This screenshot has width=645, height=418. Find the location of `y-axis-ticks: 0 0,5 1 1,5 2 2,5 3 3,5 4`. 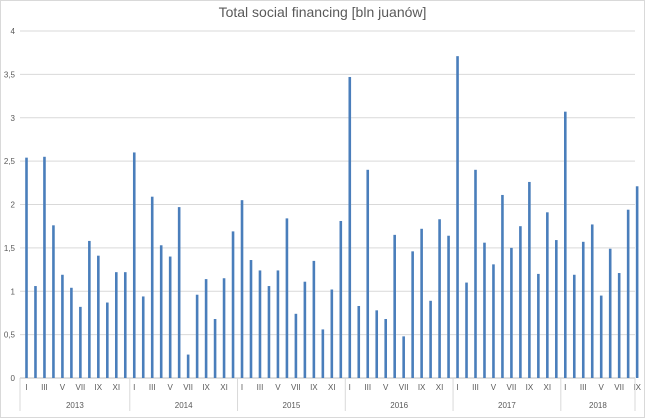

y-axis-ticks: 0 0,5 1 1,5 2 2,5 3 3,5 4 is located at coordinates (10, 205).